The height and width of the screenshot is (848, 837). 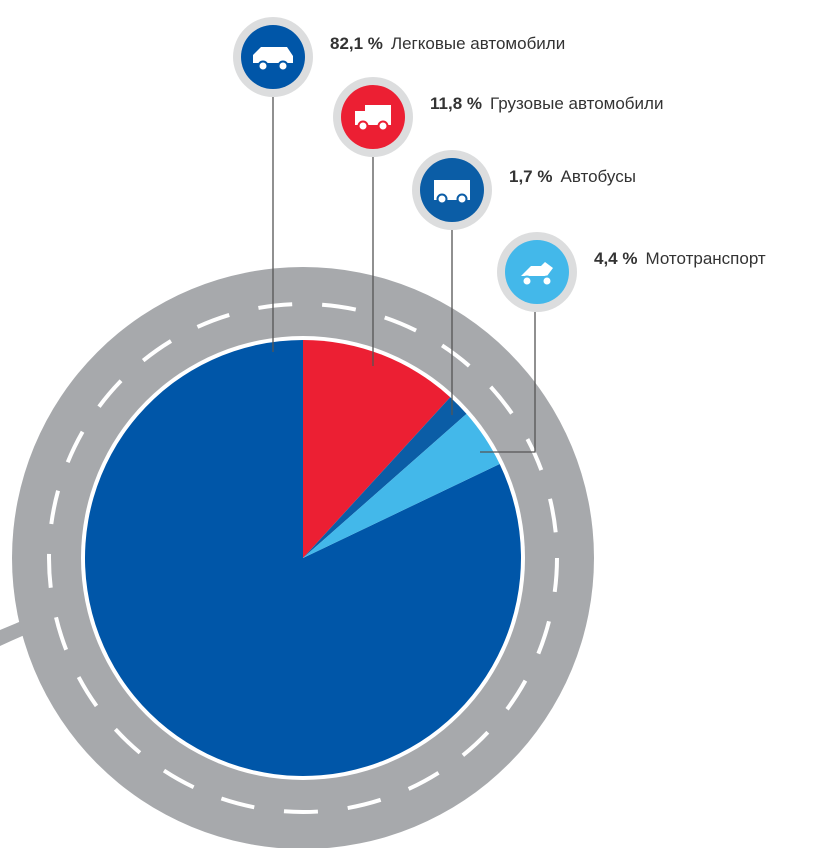 I want to click on legend-label: Автобусы, so click(x=597, y=176).